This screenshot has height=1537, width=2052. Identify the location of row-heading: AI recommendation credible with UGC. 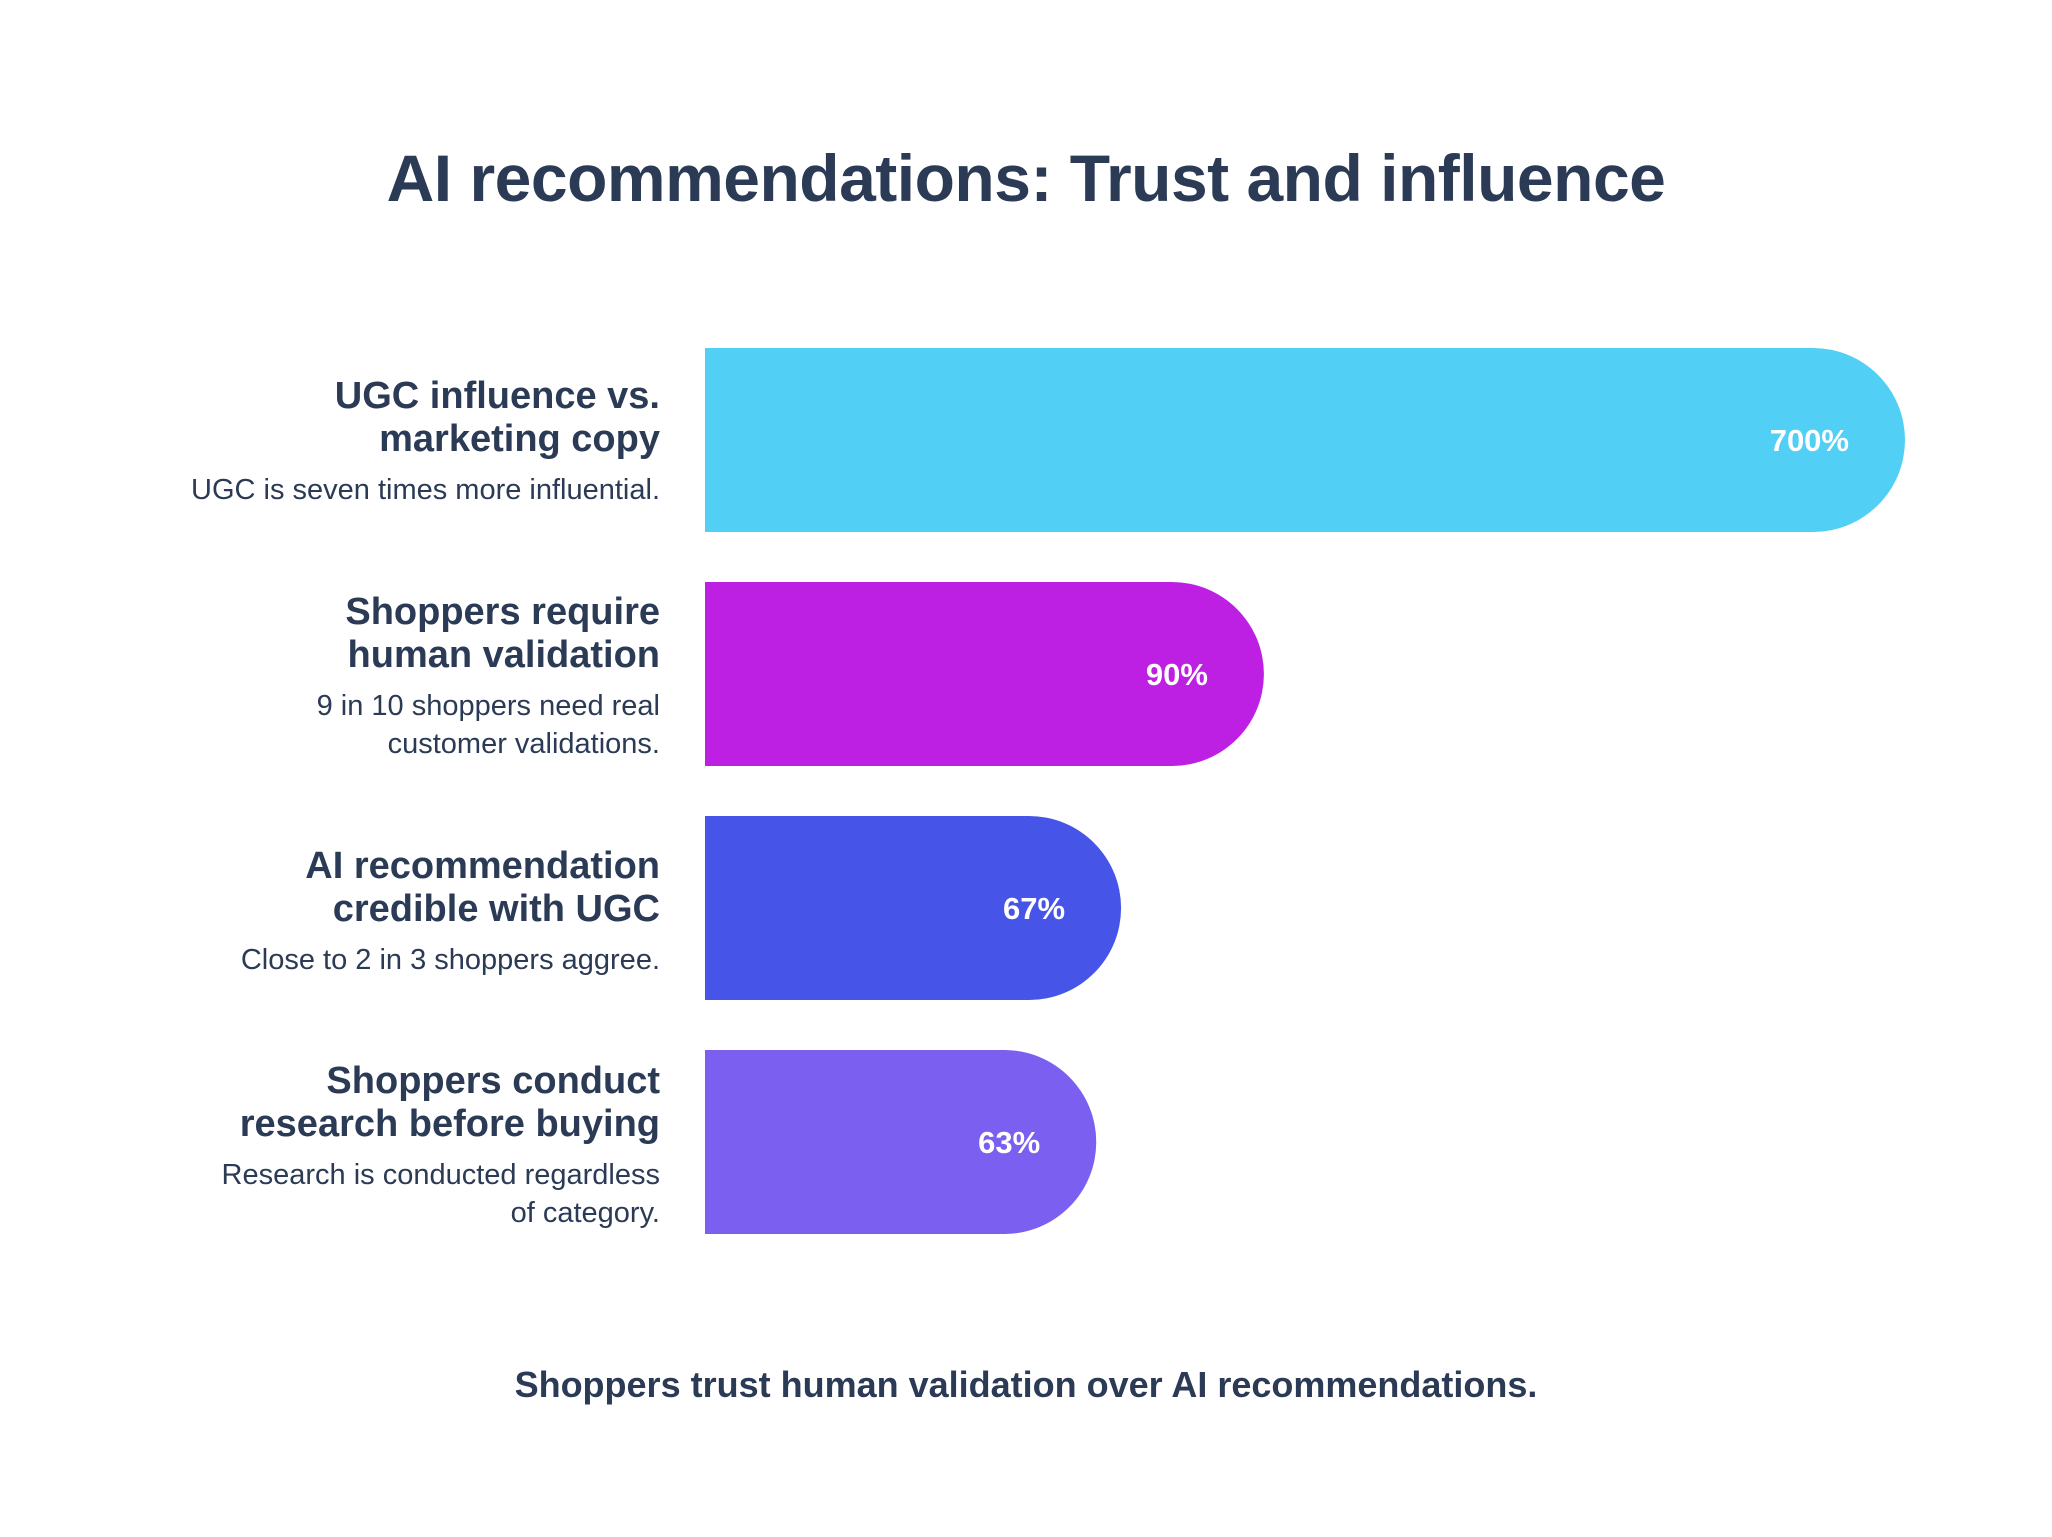
(380, 888).